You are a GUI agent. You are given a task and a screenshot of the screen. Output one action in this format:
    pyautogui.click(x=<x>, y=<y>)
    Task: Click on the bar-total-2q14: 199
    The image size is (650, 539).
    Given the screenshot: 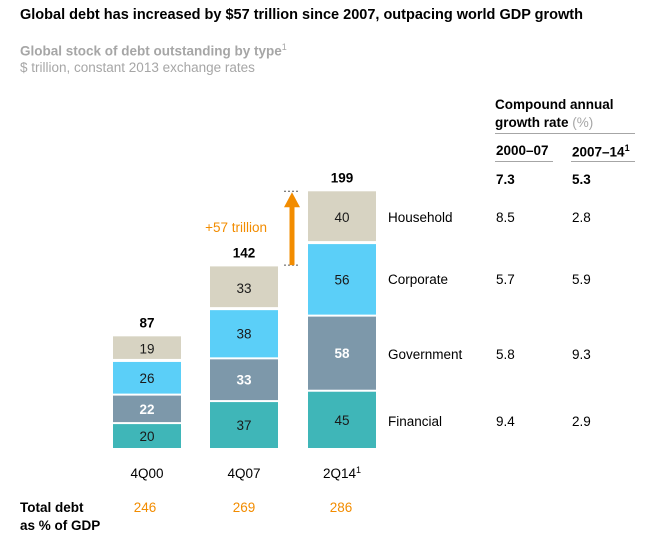 What is the action you would take?
    pyautogui.click(x=342, y=177)
    